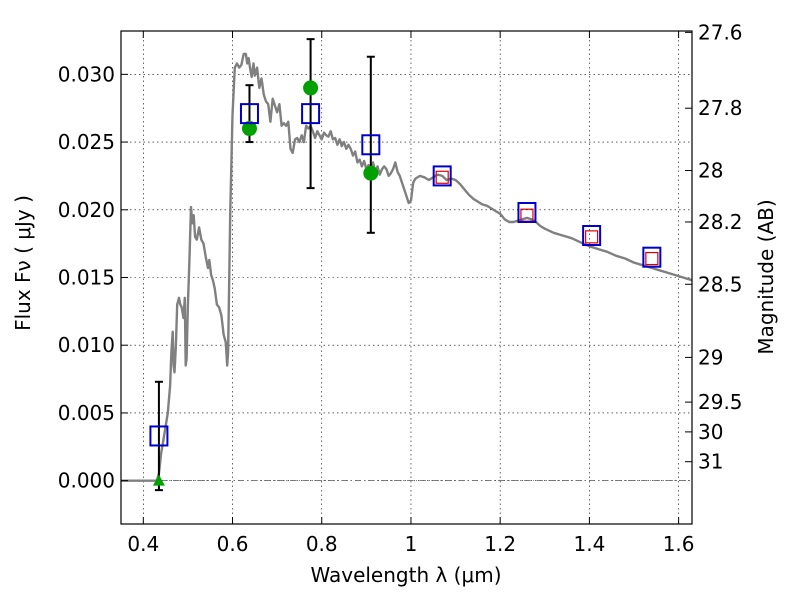 This screenshot has width=800, height=600. Describe the element at coordinates (589, 544) in the screenshot. I see `x-tick-label: 1.4` at that location.